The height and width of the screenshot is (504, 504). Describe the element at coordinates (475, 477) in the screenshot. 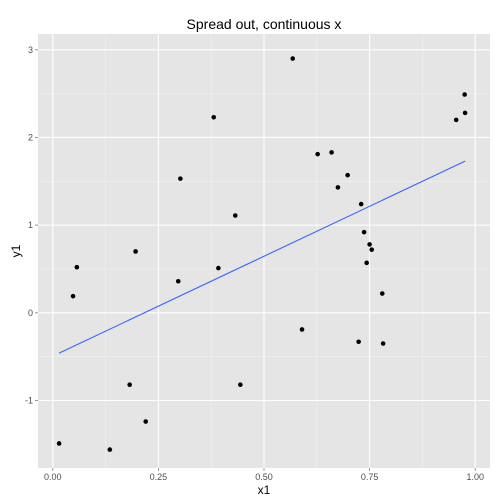

I see `x-tick-label: 1.00` at that location.